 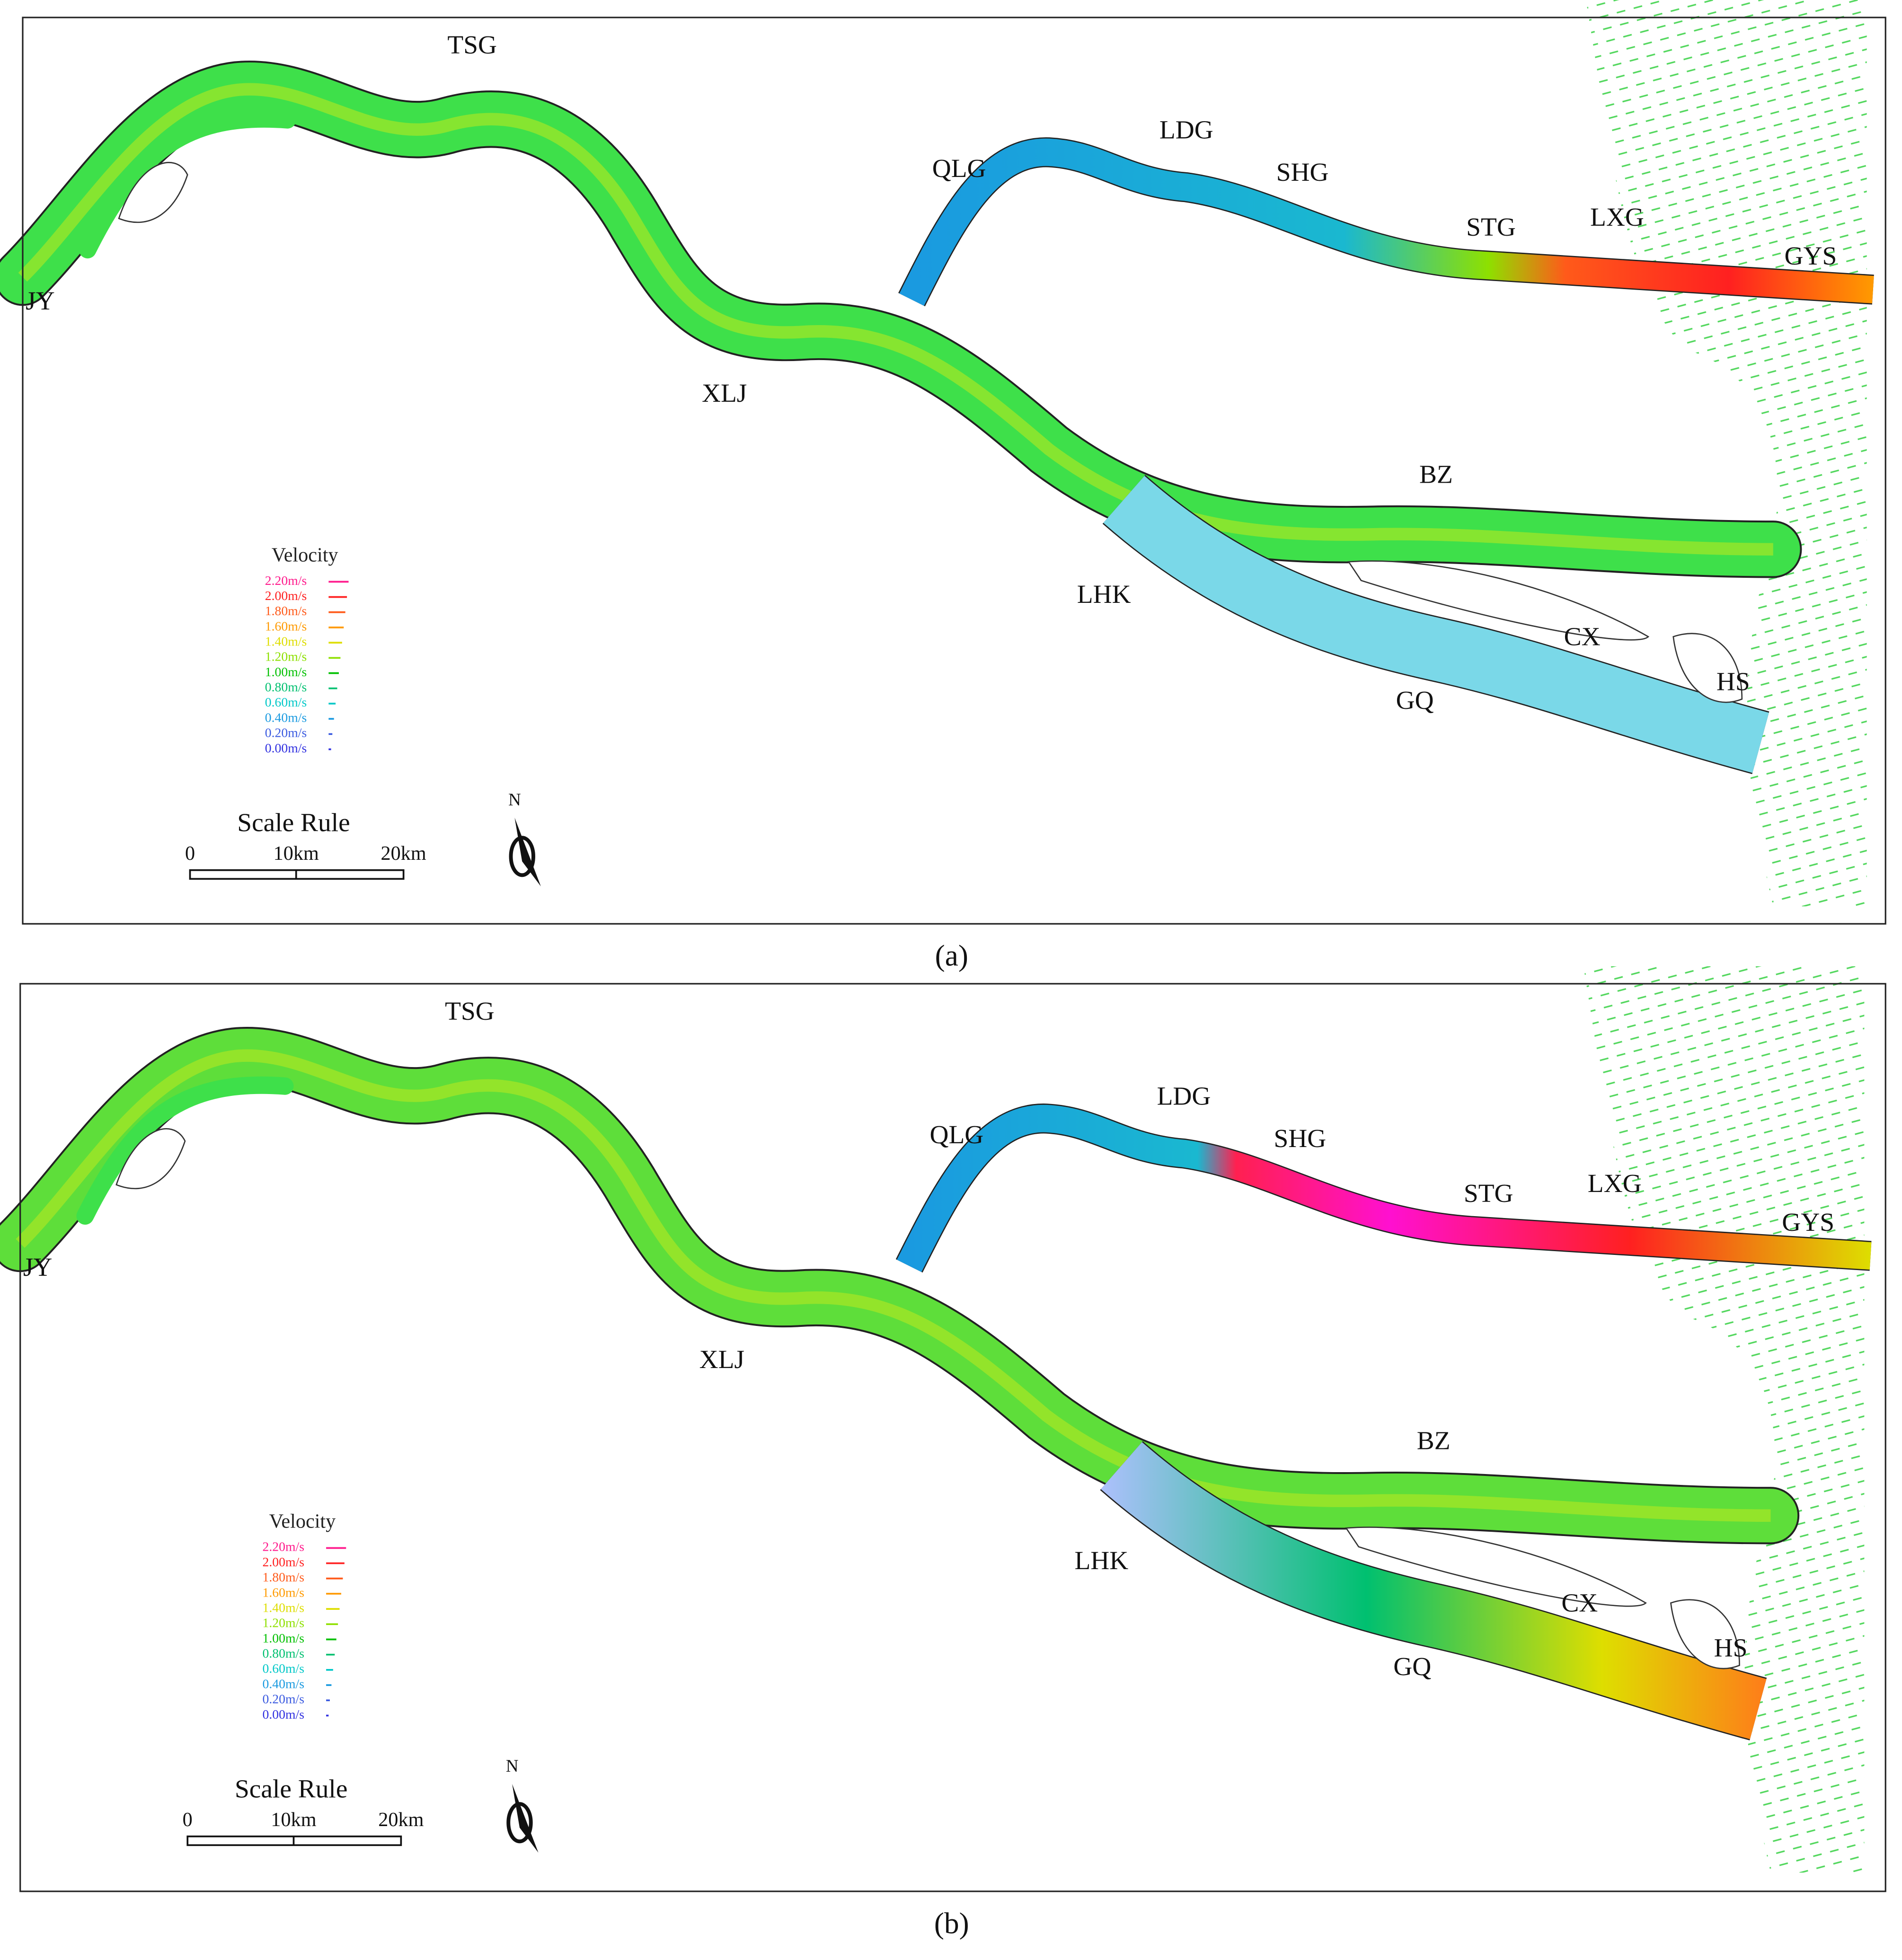 I want to click on compass-needle, so click(x=528, y=852).